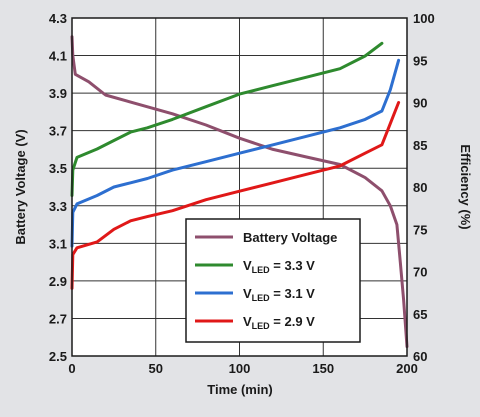  What do you see at coordinates (279, 294) in the screenshot?
I see `legend-entry: VLED = 3.1 V` at bounding box center [279, 294].